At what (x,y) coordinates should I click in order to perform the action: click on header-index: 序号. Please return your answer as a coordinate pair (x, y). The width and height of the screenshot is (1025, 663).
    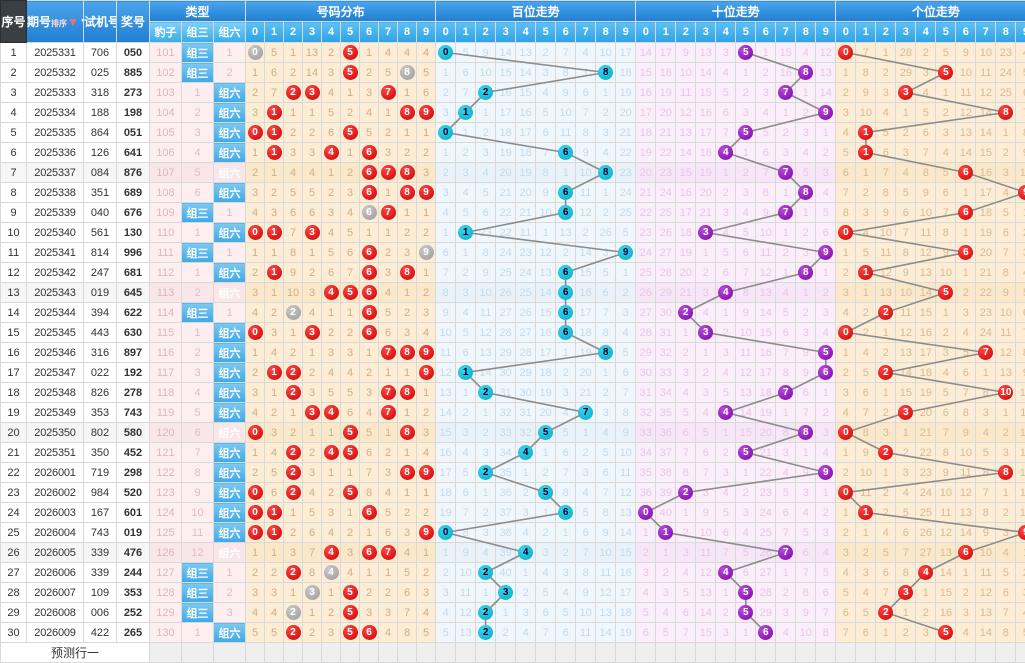
    Looking at the image, I should click on (13, 21).